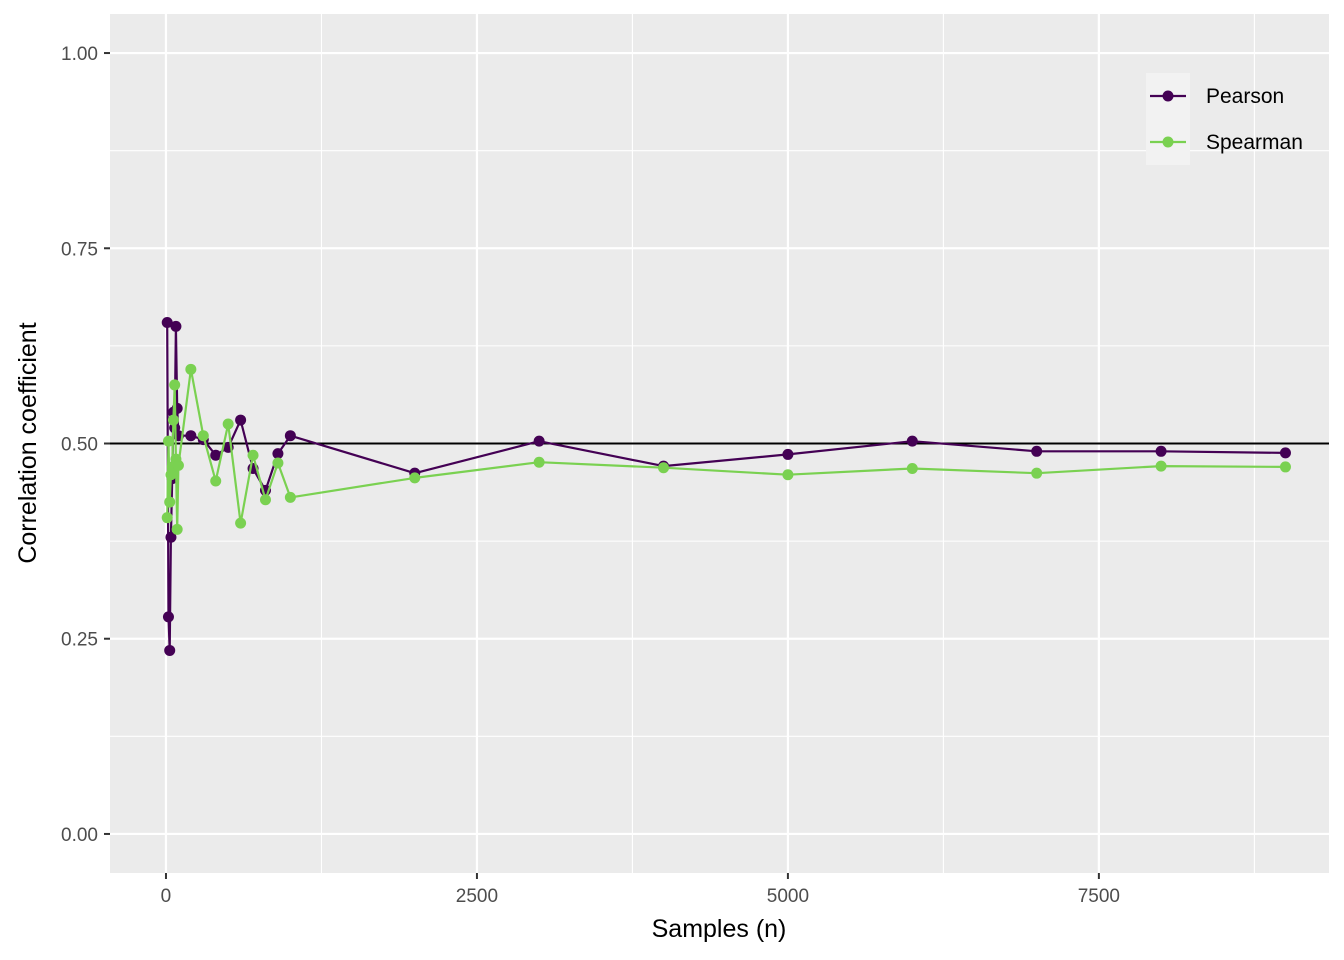 The width and height of the screenshot is (1344, 960). What do you see at coordinates (166, 896) in the screenshot?
I see `x-tick-label: 0` at bounding box center [166, 896].